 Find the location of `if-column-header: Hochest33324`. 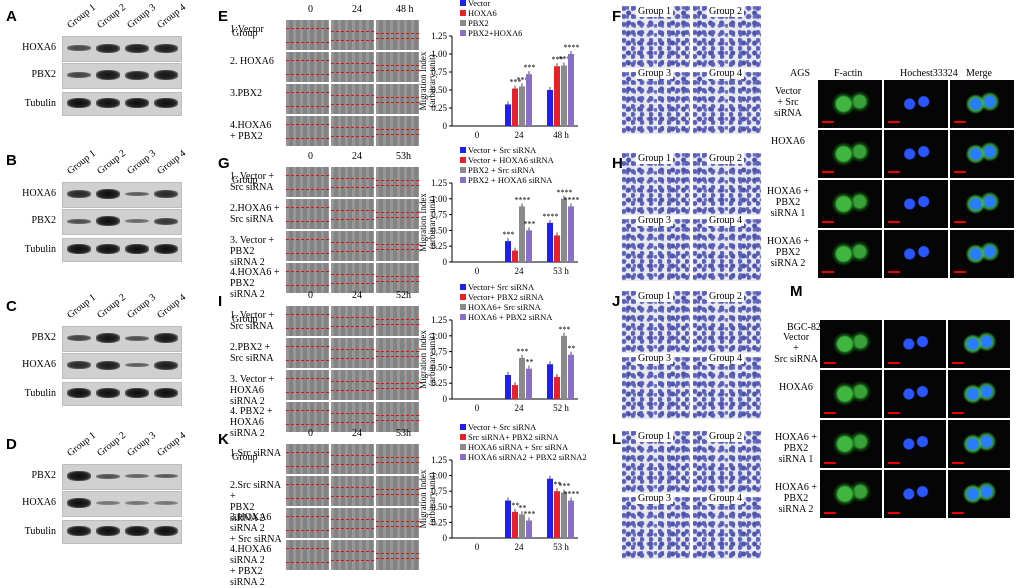

if-column-header: Hochest33324 is located at coordinates (929, 73).